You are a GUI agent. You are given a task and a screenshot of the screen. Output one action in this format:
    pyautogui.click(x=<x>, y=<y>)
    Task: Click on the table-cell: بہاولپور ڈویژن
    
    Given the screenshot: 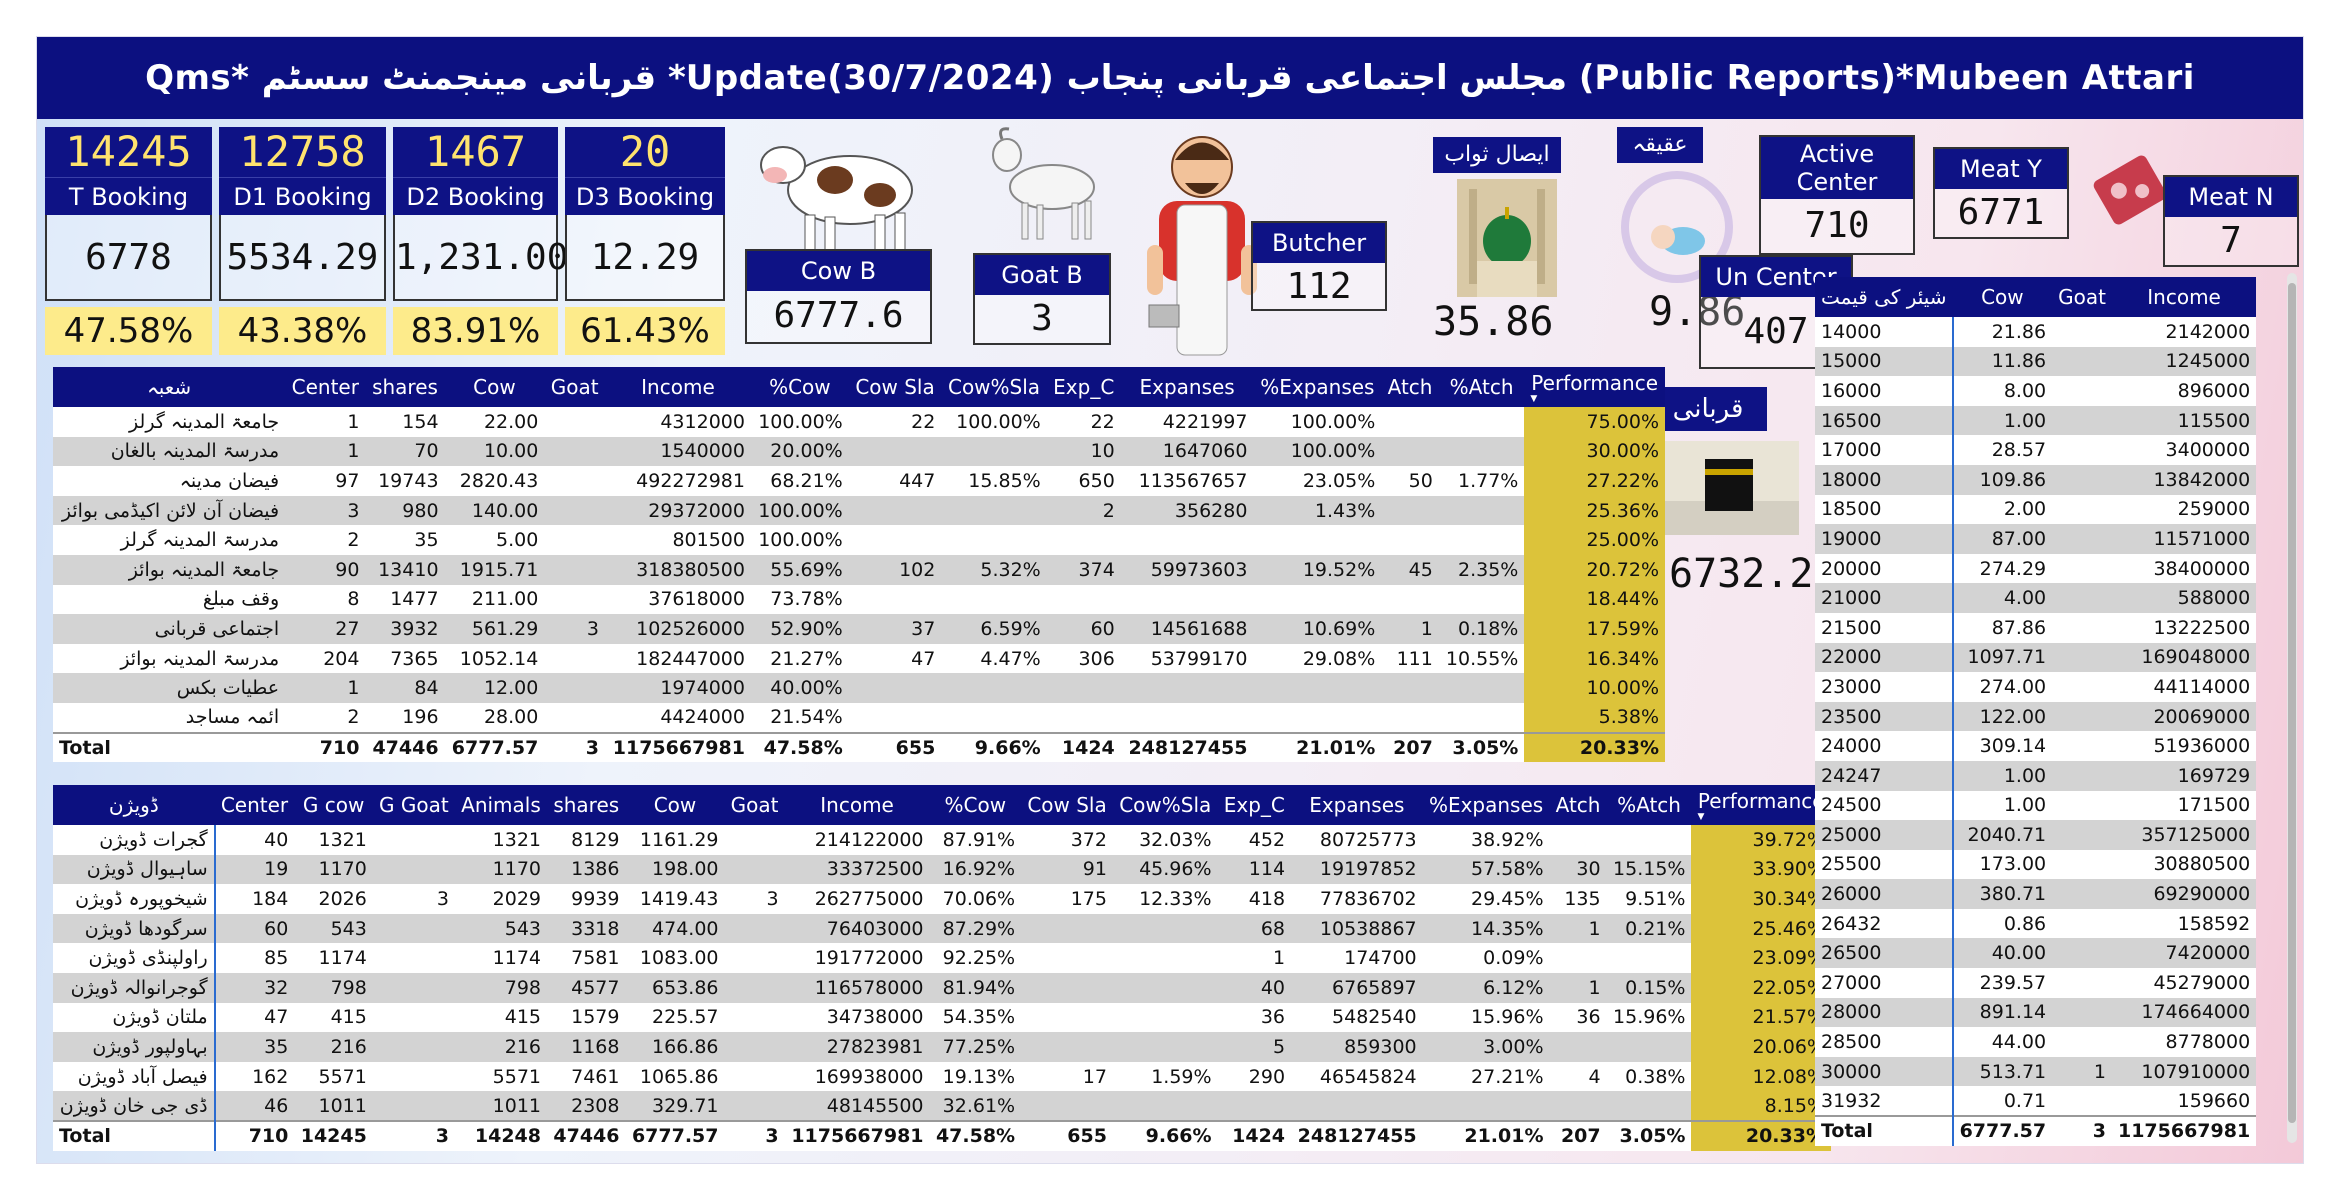 What is the action you would take?
    pyautogui.click(x=134, y=1047)
    